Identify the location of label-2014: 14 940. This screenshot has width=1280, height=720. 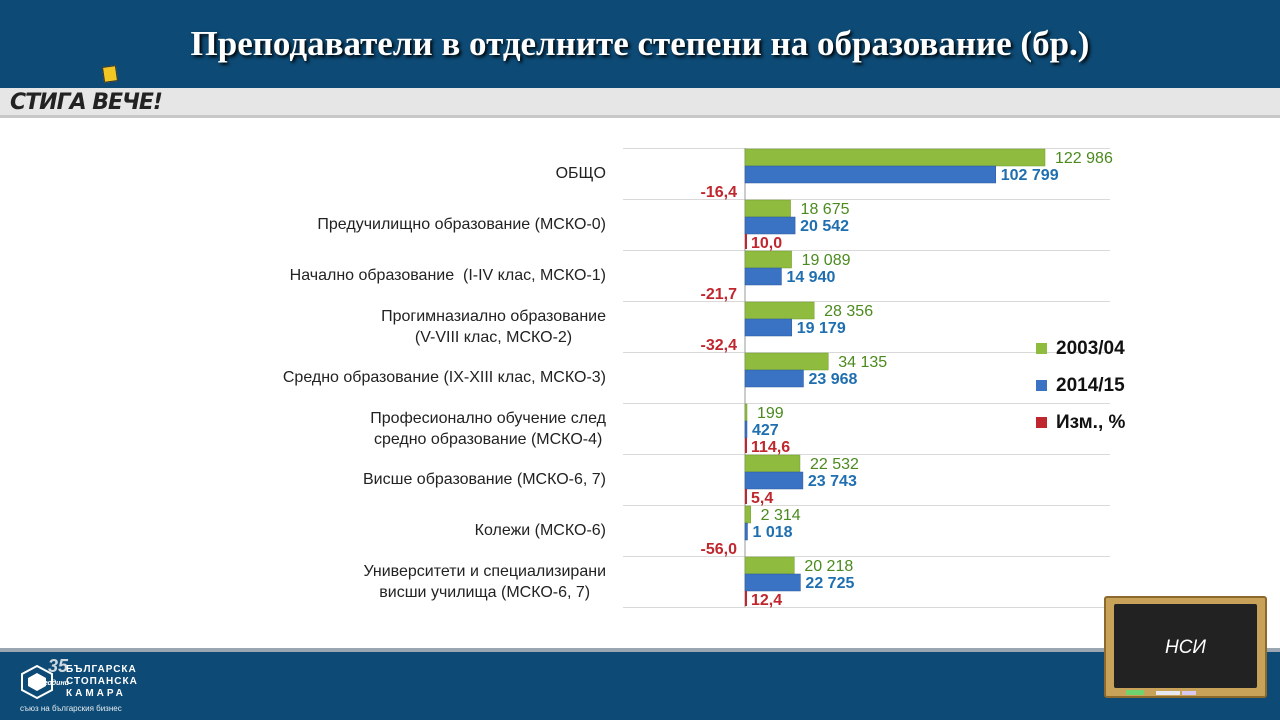
(810, 277).